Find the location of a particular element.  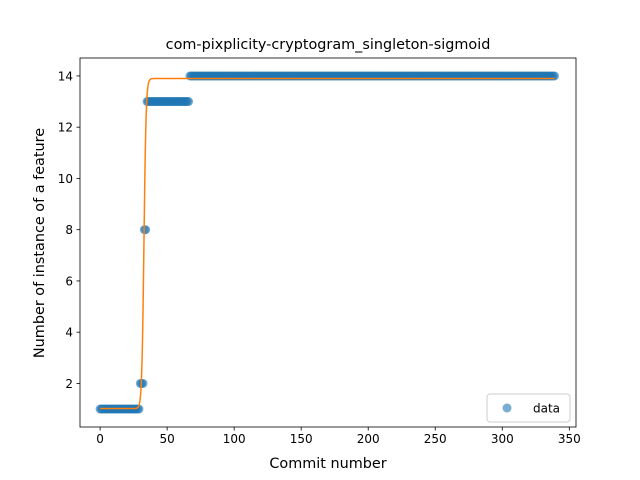

x-axis-label: Commit number is located at coordinates (327, 464).